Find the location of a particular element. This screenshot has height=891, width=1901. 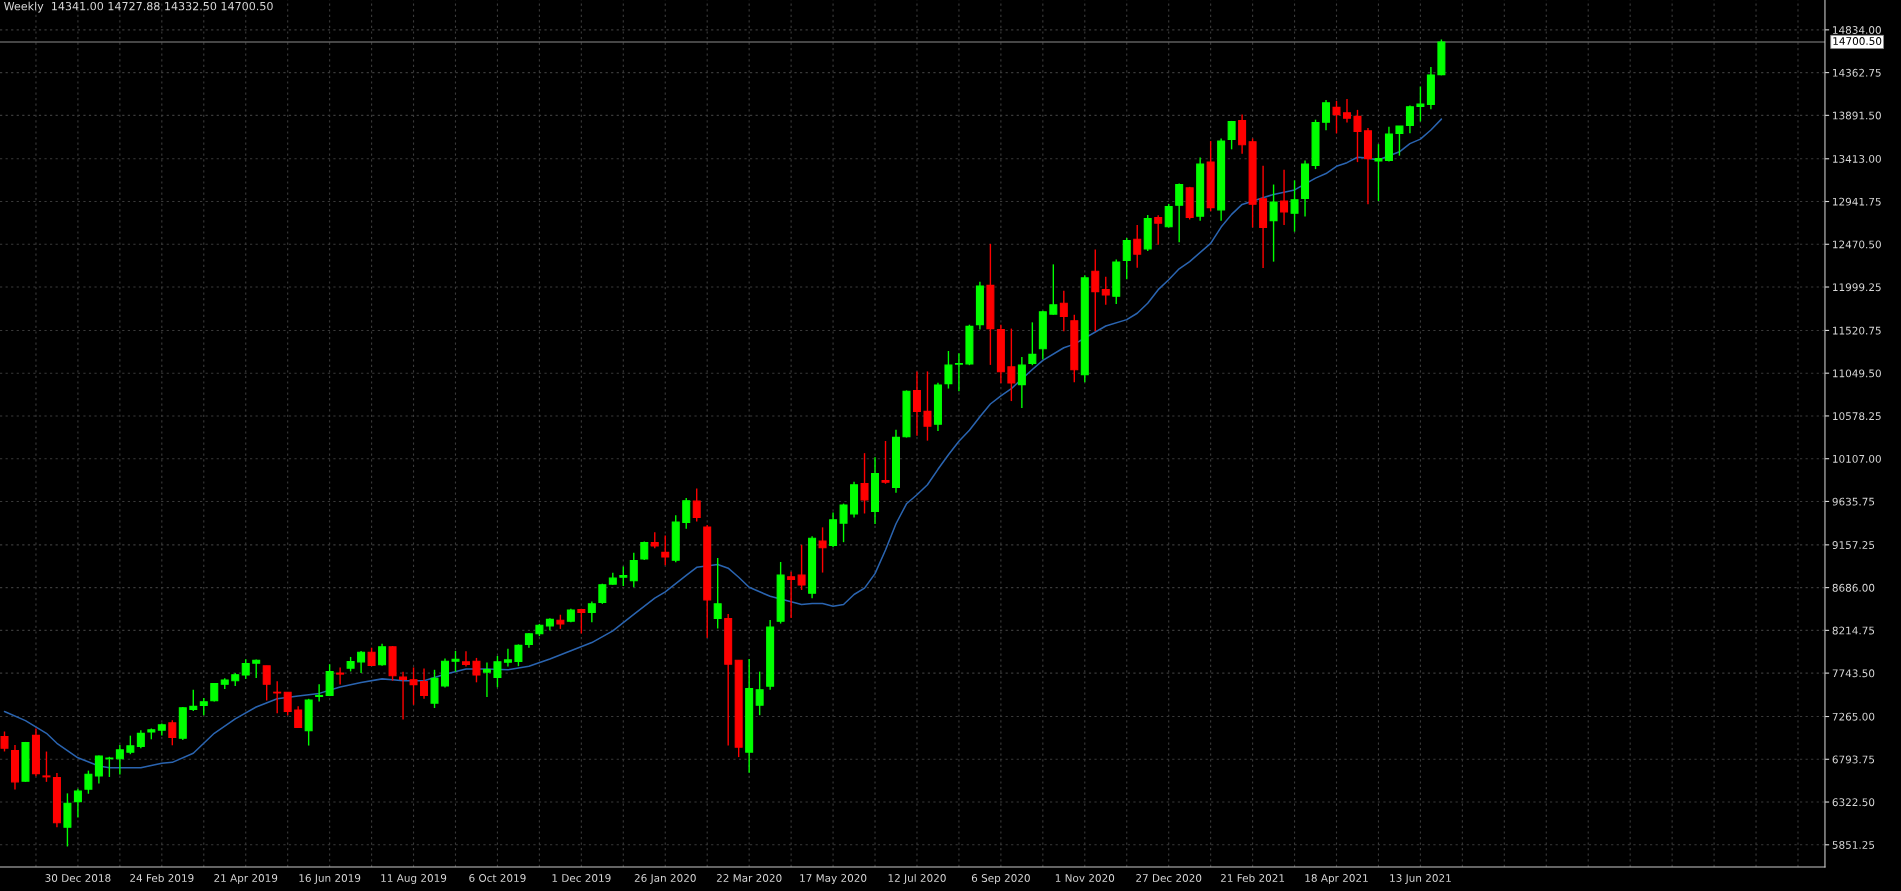

y-tick-label: 11520.75 is located at coordinates (1857, 330).